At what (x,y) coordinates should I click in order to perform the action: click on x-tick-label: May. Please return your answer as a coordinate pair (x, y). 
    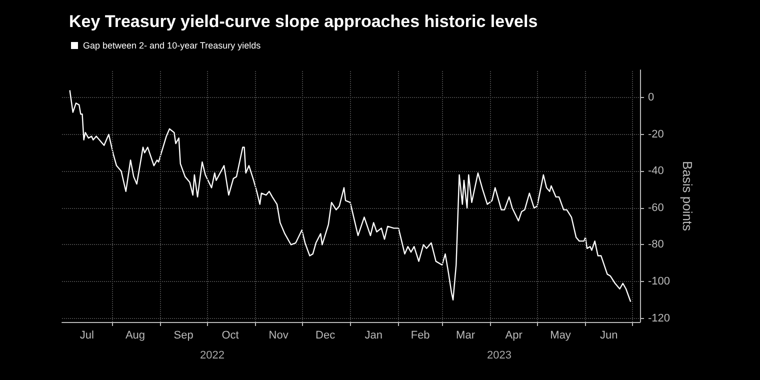
    Looking at the image, I should click on (561, 336).